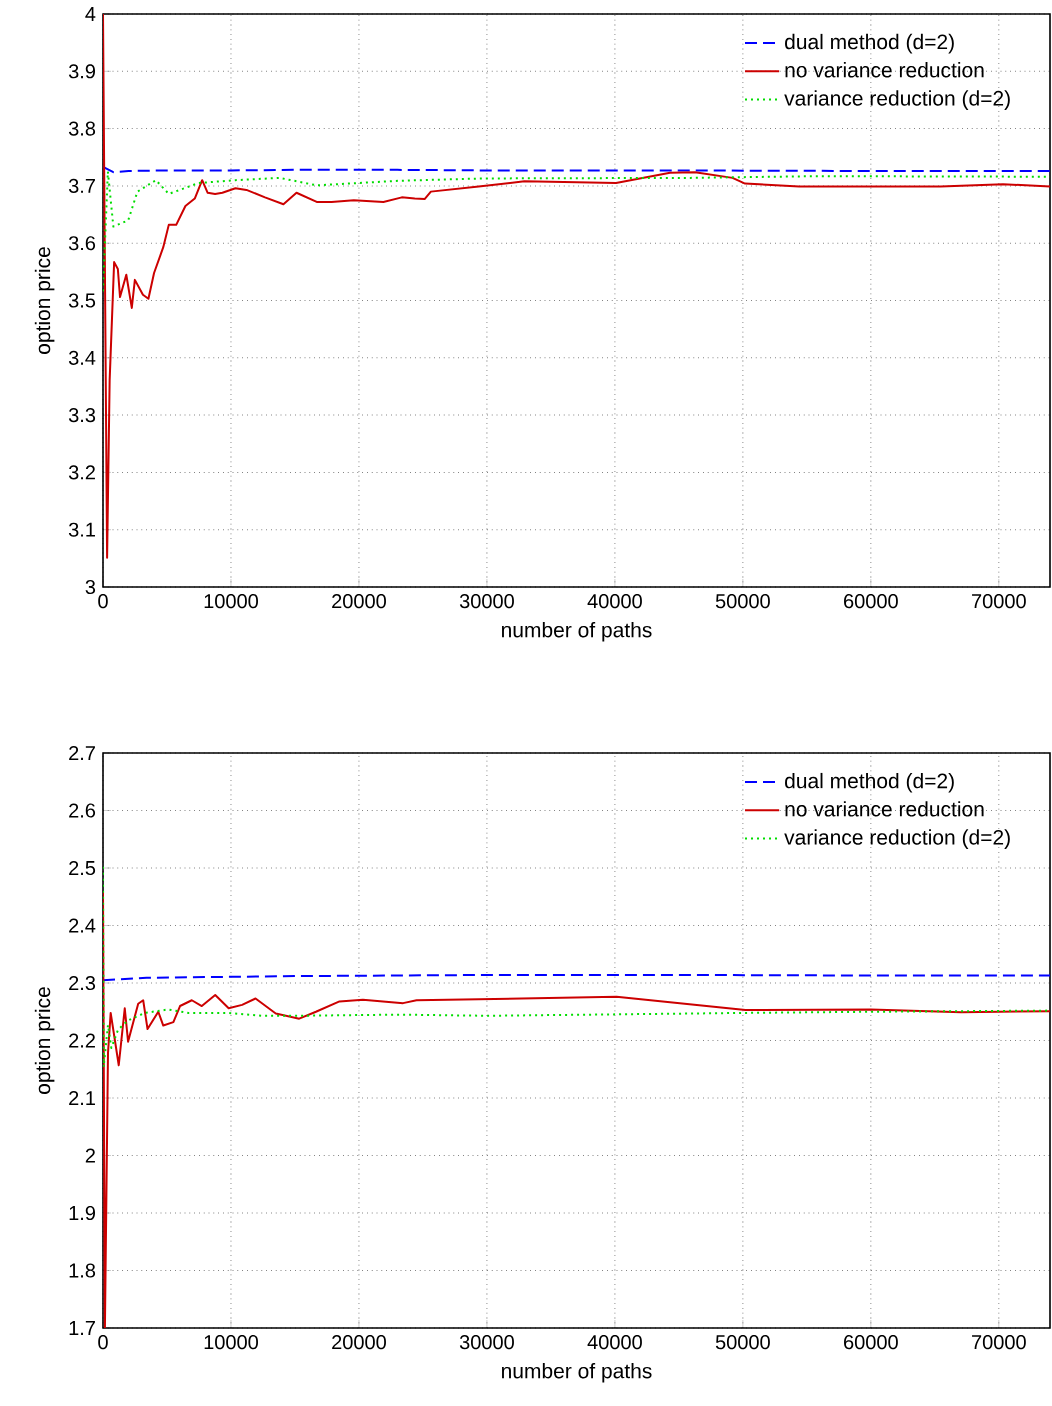 Image resolution: width=1052 pixels, height=1406 pixels. I want to click on y-tick-label: 3.5, so click(82, 300).